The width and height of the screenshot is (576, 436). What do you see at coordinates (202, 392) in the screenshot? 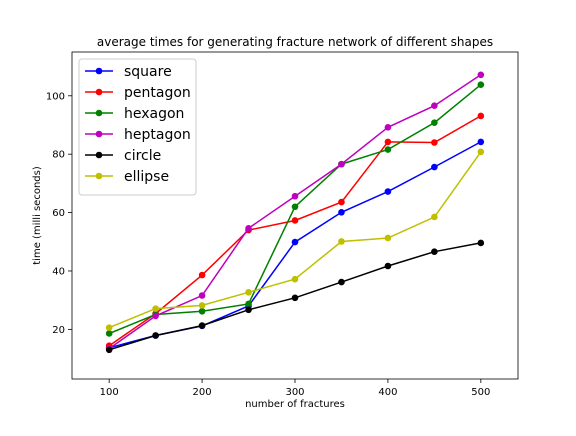
I see `x-tick-label: 200` at bounding box center [202, 392].